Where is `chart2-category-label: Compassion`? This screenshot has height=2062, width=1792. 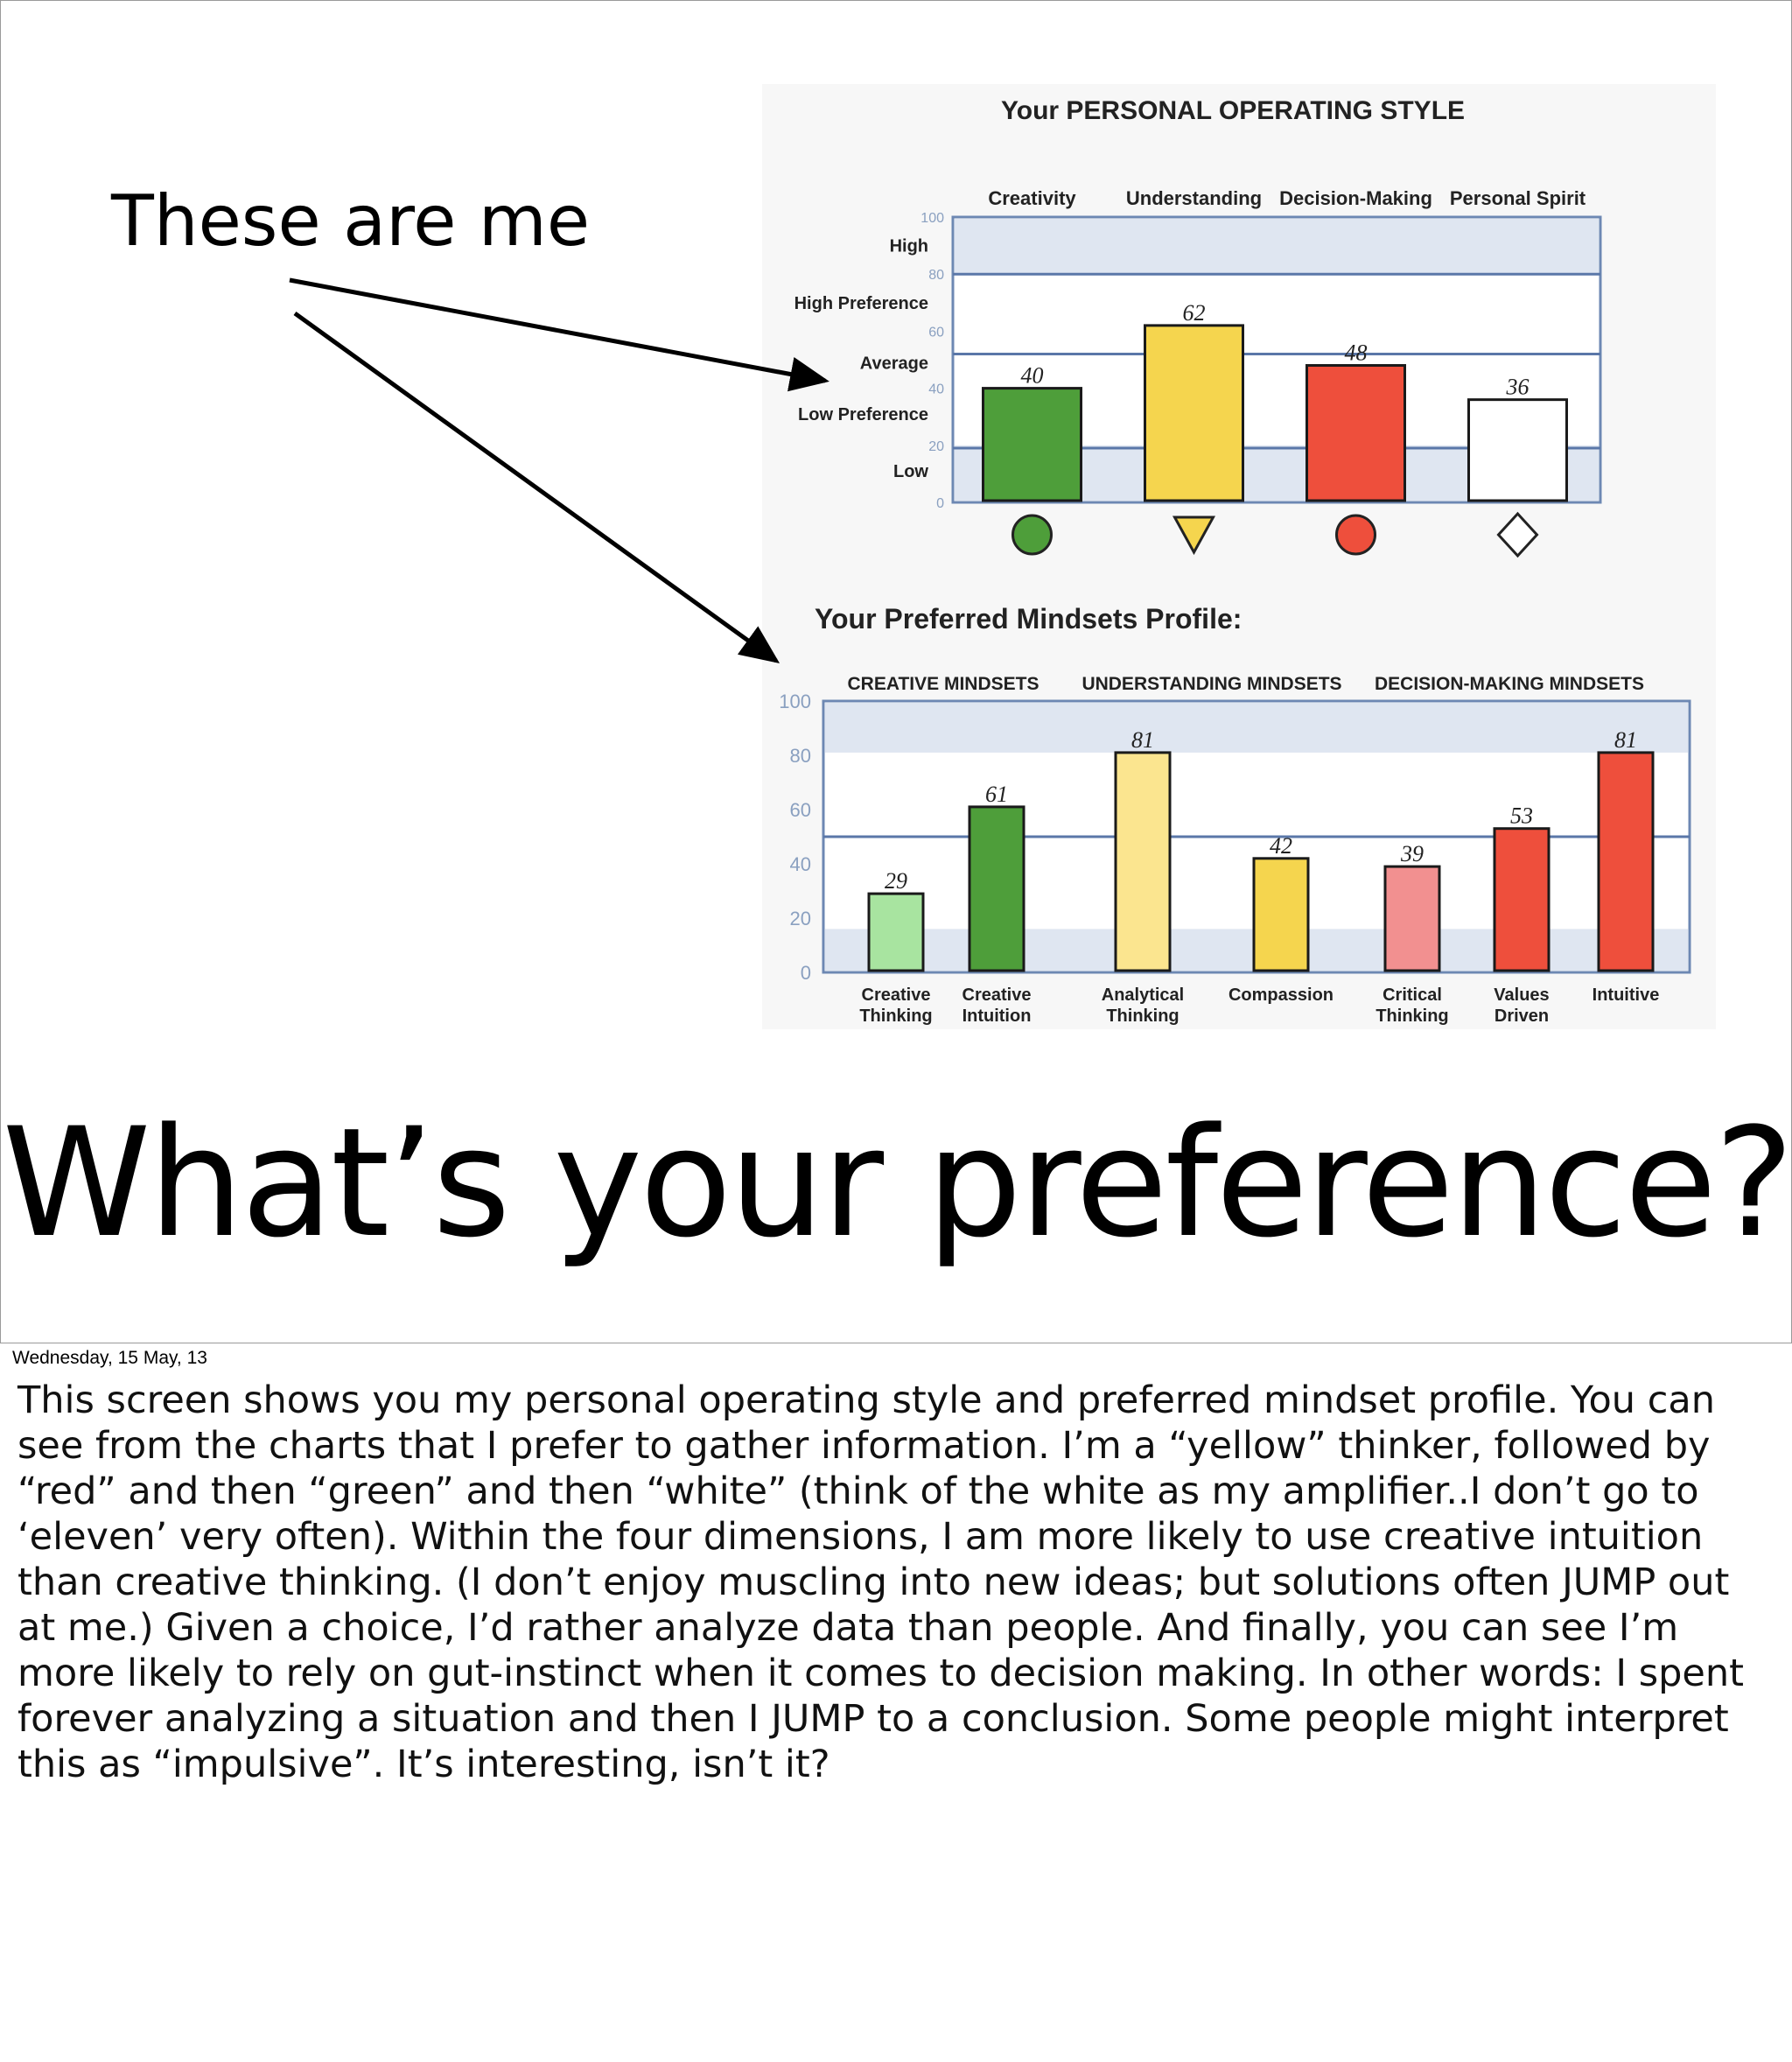
chart2-category-label: Compassion is located at coordinates (1281, 995).